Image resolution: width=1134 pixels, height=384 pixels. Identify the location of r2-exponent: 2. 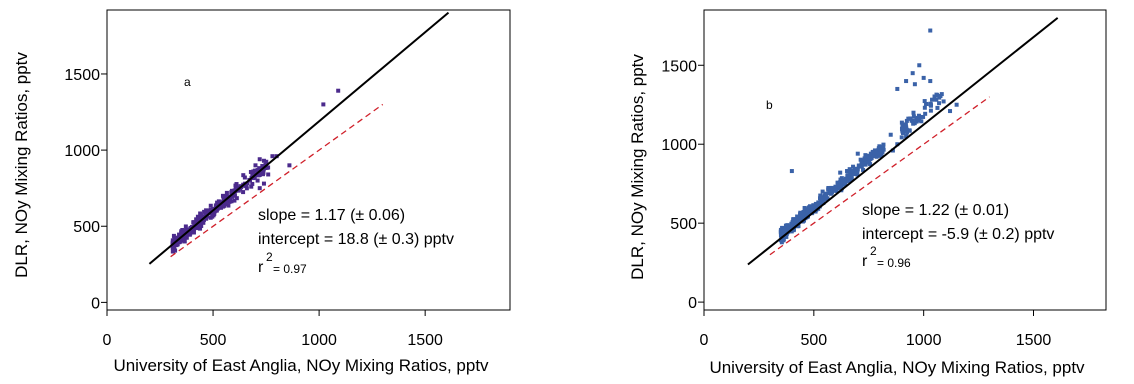
(269, 257).